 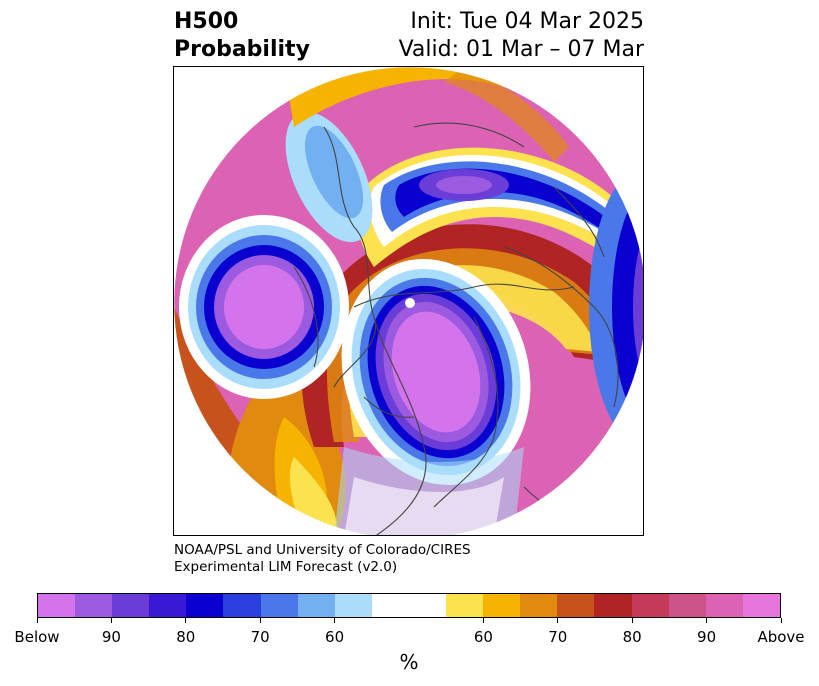 I want to click on colorbar, so click(x=409, y=605).